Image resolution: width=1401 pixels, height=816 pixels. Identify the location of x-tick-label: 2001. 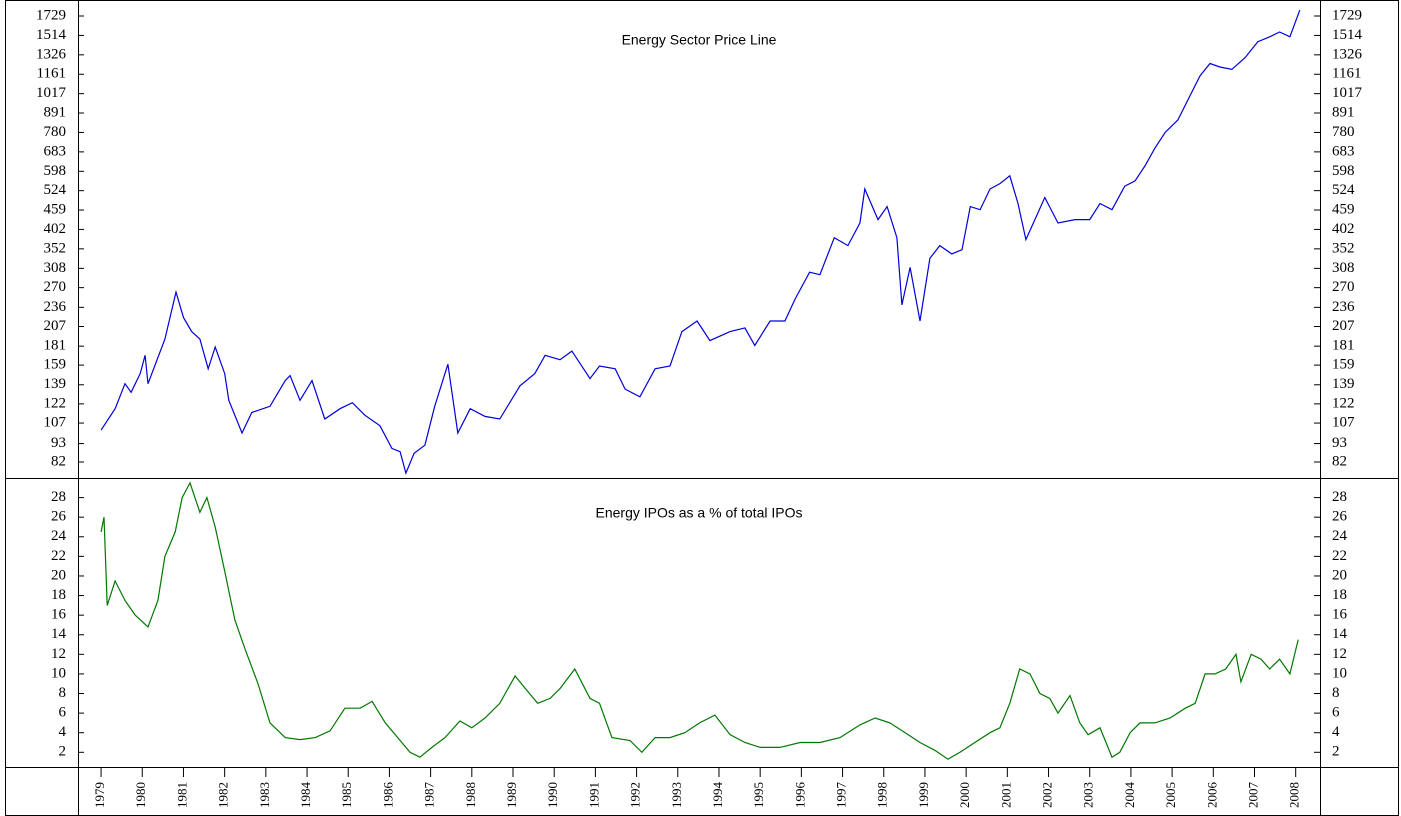
(1005, 795).